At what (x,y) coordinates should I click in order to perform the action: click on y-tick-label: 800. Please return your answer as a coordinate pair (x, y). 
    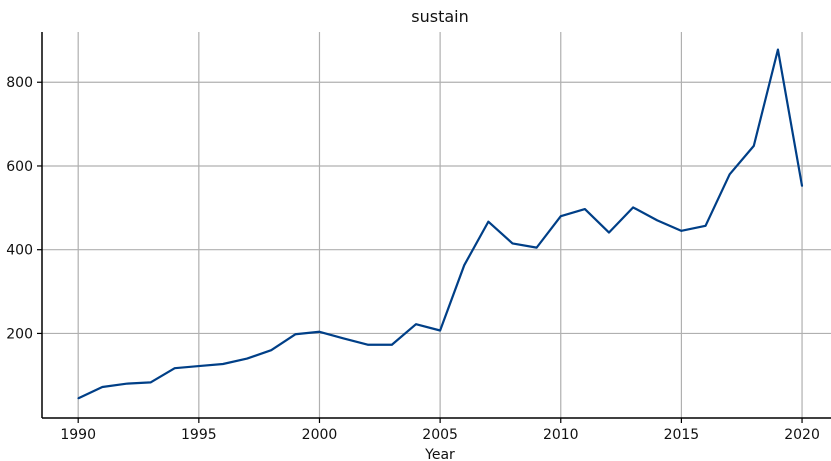
    Looking at the image, I should click on (19, 83).